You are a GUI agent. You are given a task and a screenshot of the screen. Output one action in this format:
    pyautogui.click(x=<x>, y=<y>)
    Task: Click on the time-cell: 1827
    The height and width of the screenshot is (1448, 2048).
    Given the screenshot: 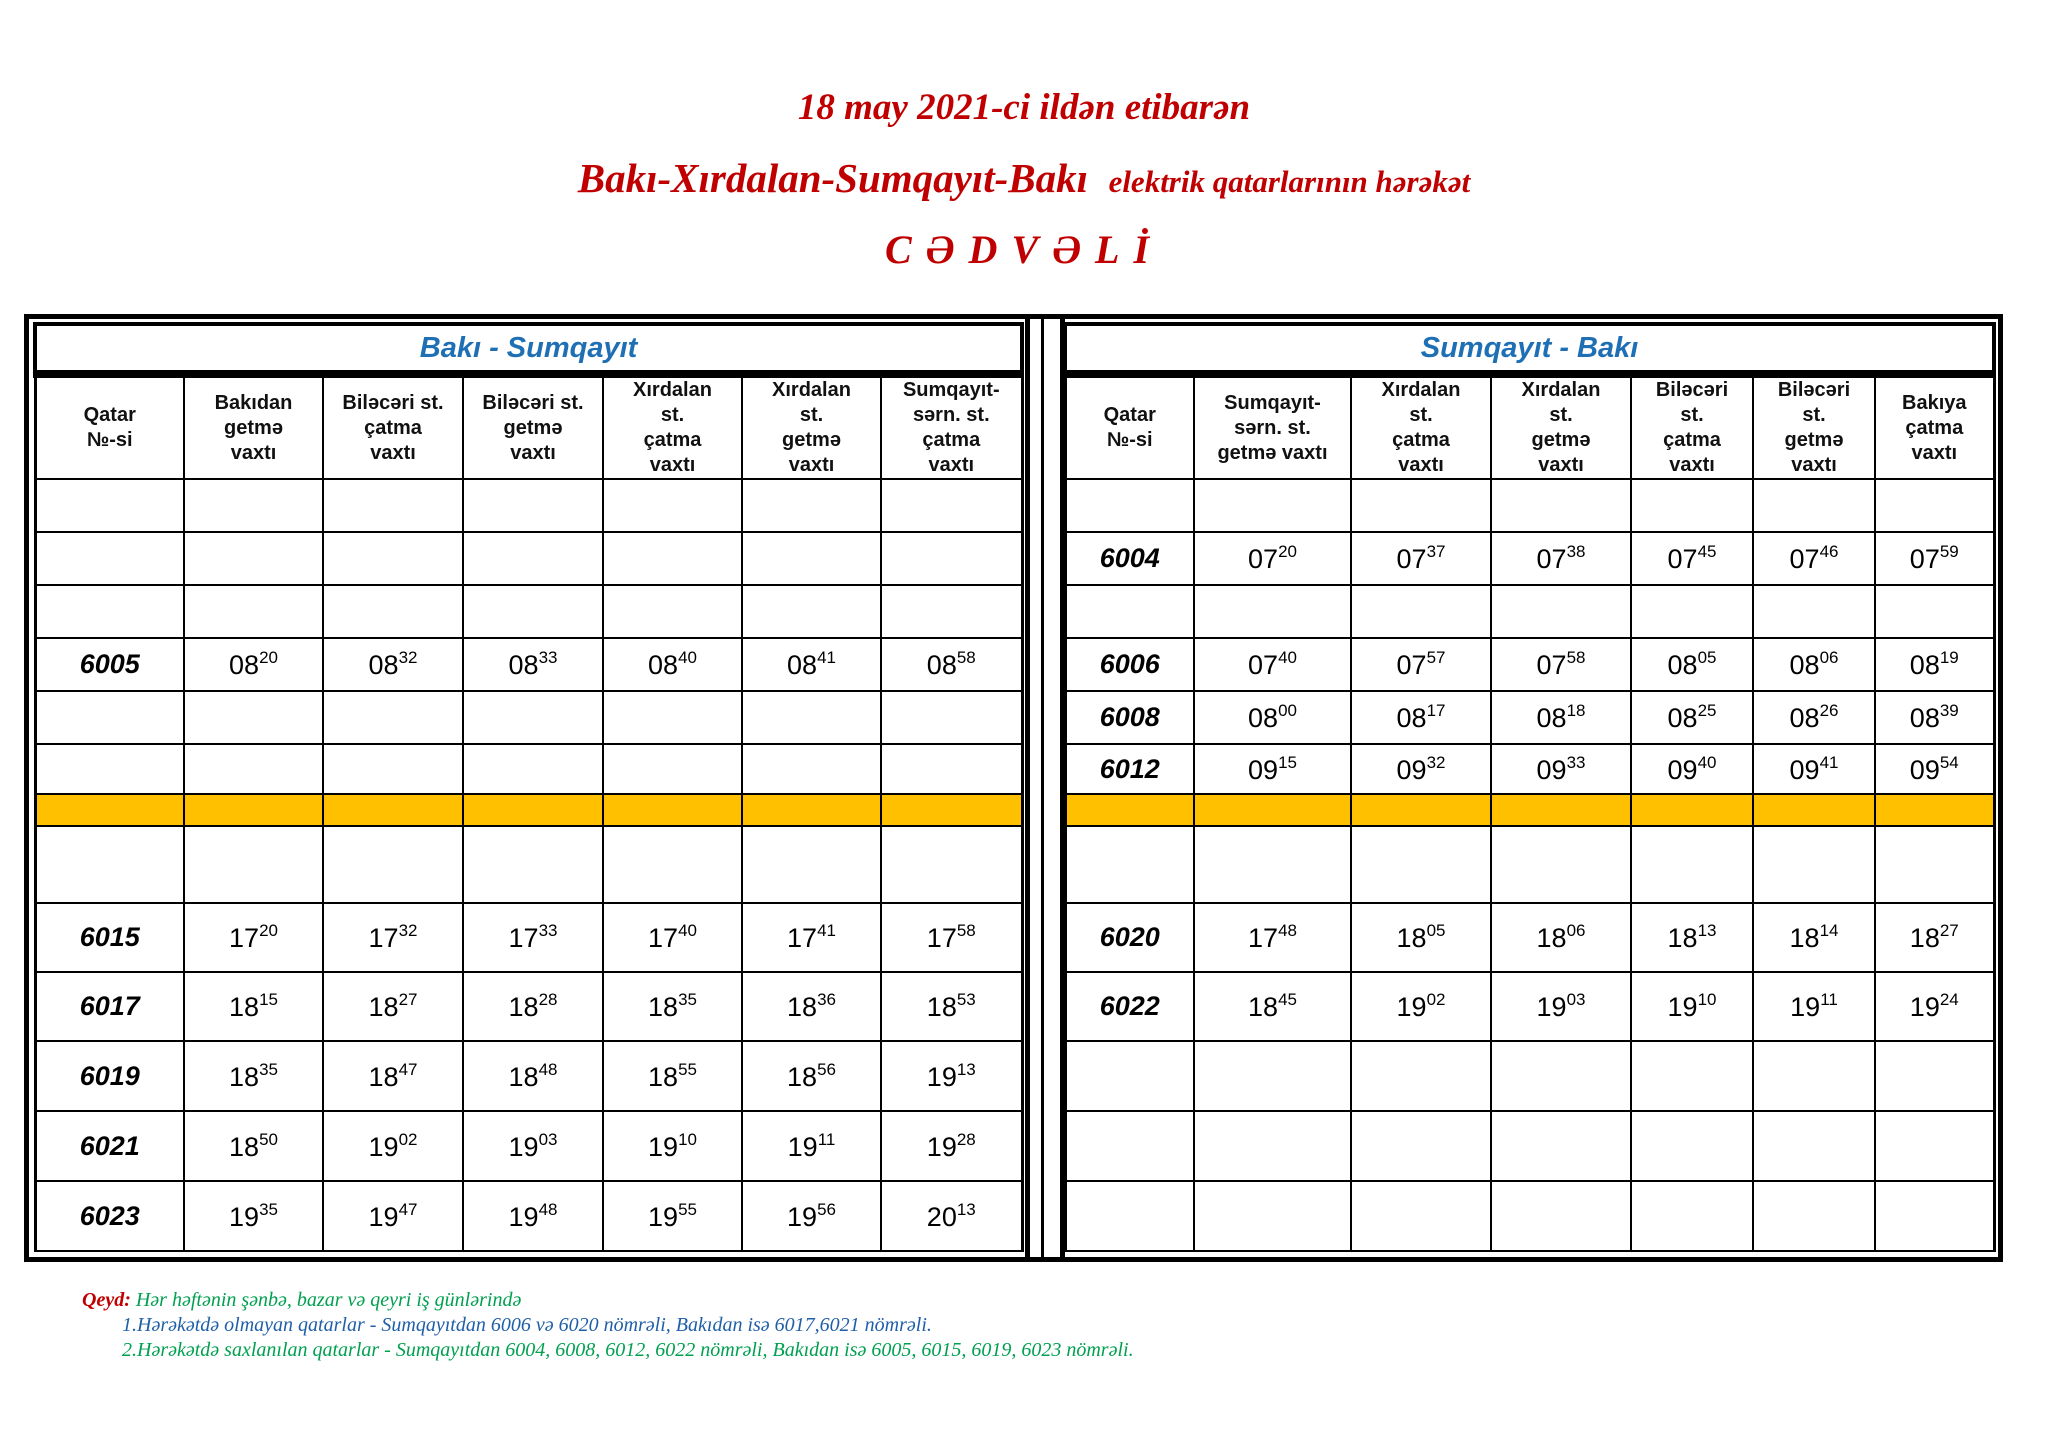 What is the action you would take?
    pyautogui.click(x=393, y=1006)
    